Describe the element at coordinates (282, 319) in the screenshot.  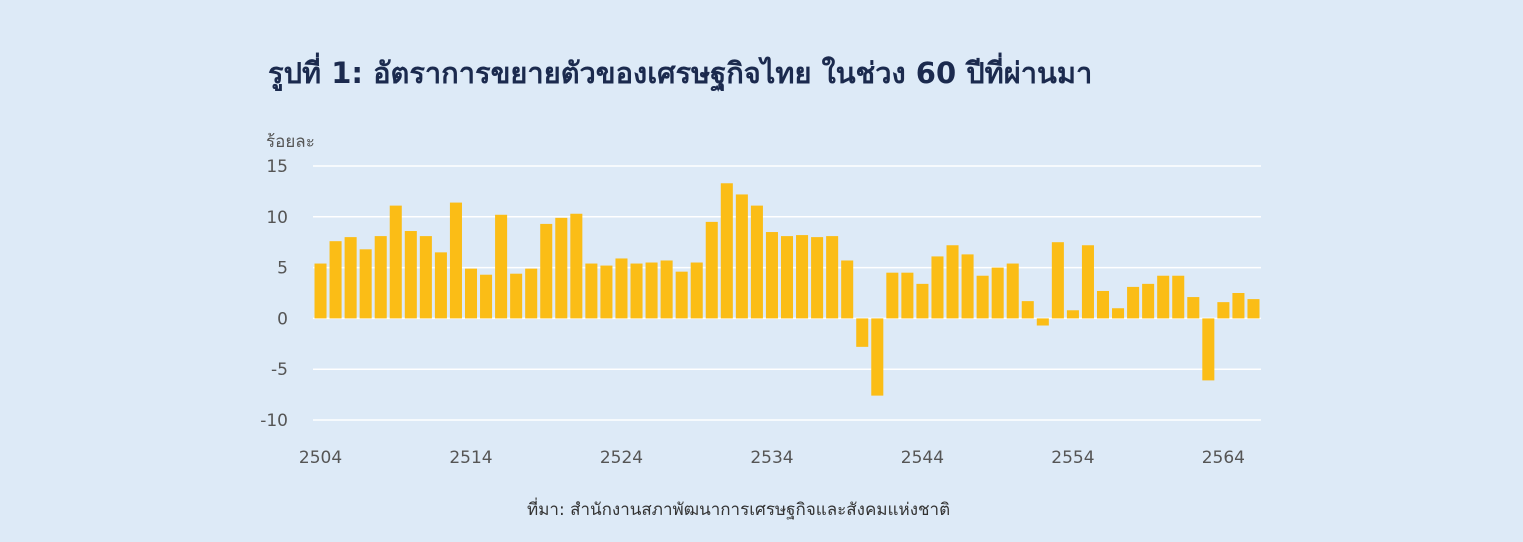
I see `y-tick-label: 0` at that location.